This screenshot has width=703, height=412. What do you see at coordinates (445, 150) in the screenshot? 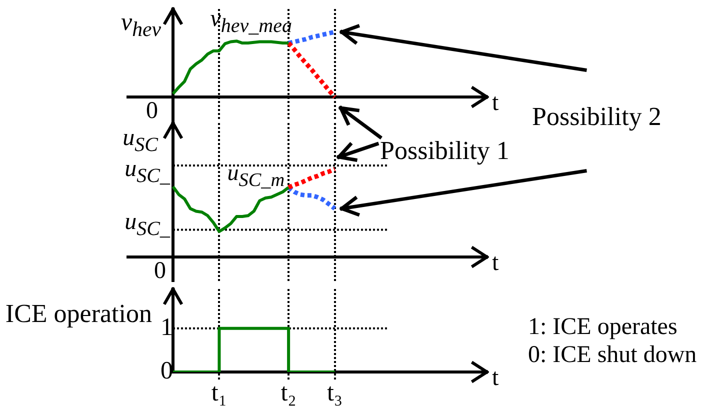
I see `text: Possibility 1` at bounding box center [445, 150].